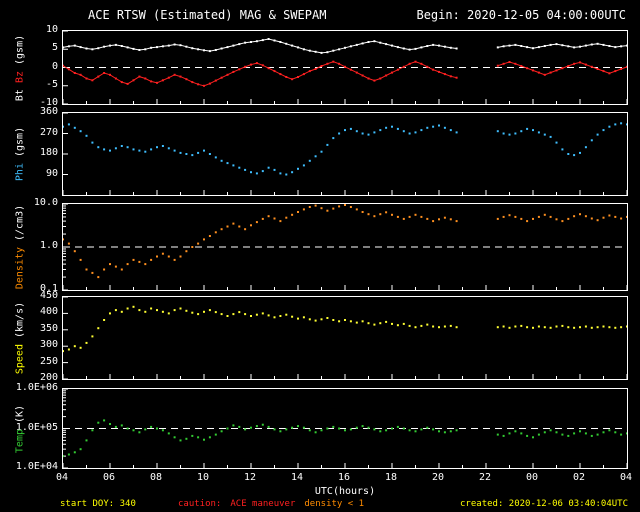 The width and height of the screenshot is (640, 512). Describe the element at coordinates (20, 172) in the screenshot. I see `y-axis-label-part: Phi` at that location.